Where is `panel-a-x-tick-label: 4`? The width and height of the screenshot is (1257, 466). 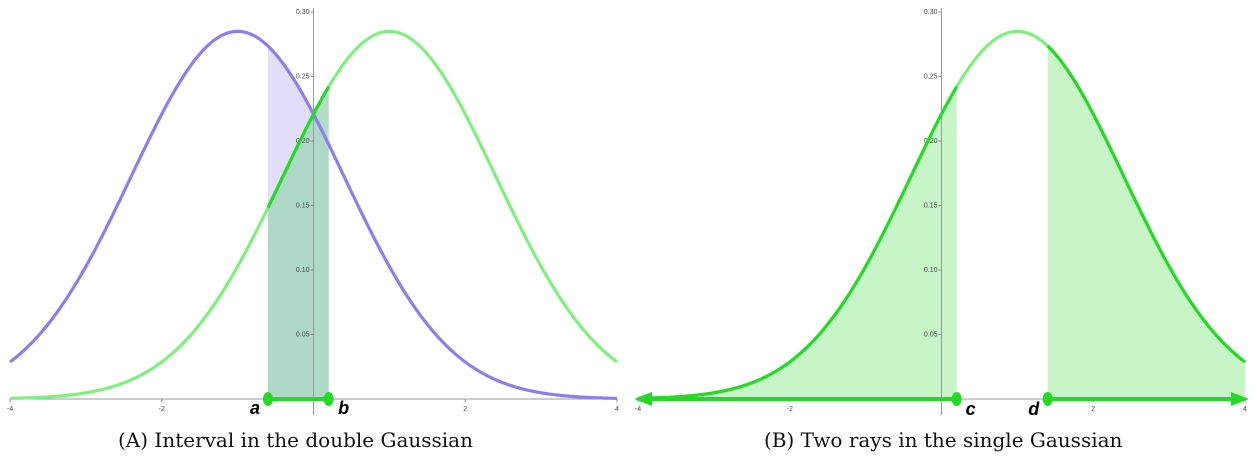 panel-a-x-tick-label: 4 is located at coordinates (617, 409).